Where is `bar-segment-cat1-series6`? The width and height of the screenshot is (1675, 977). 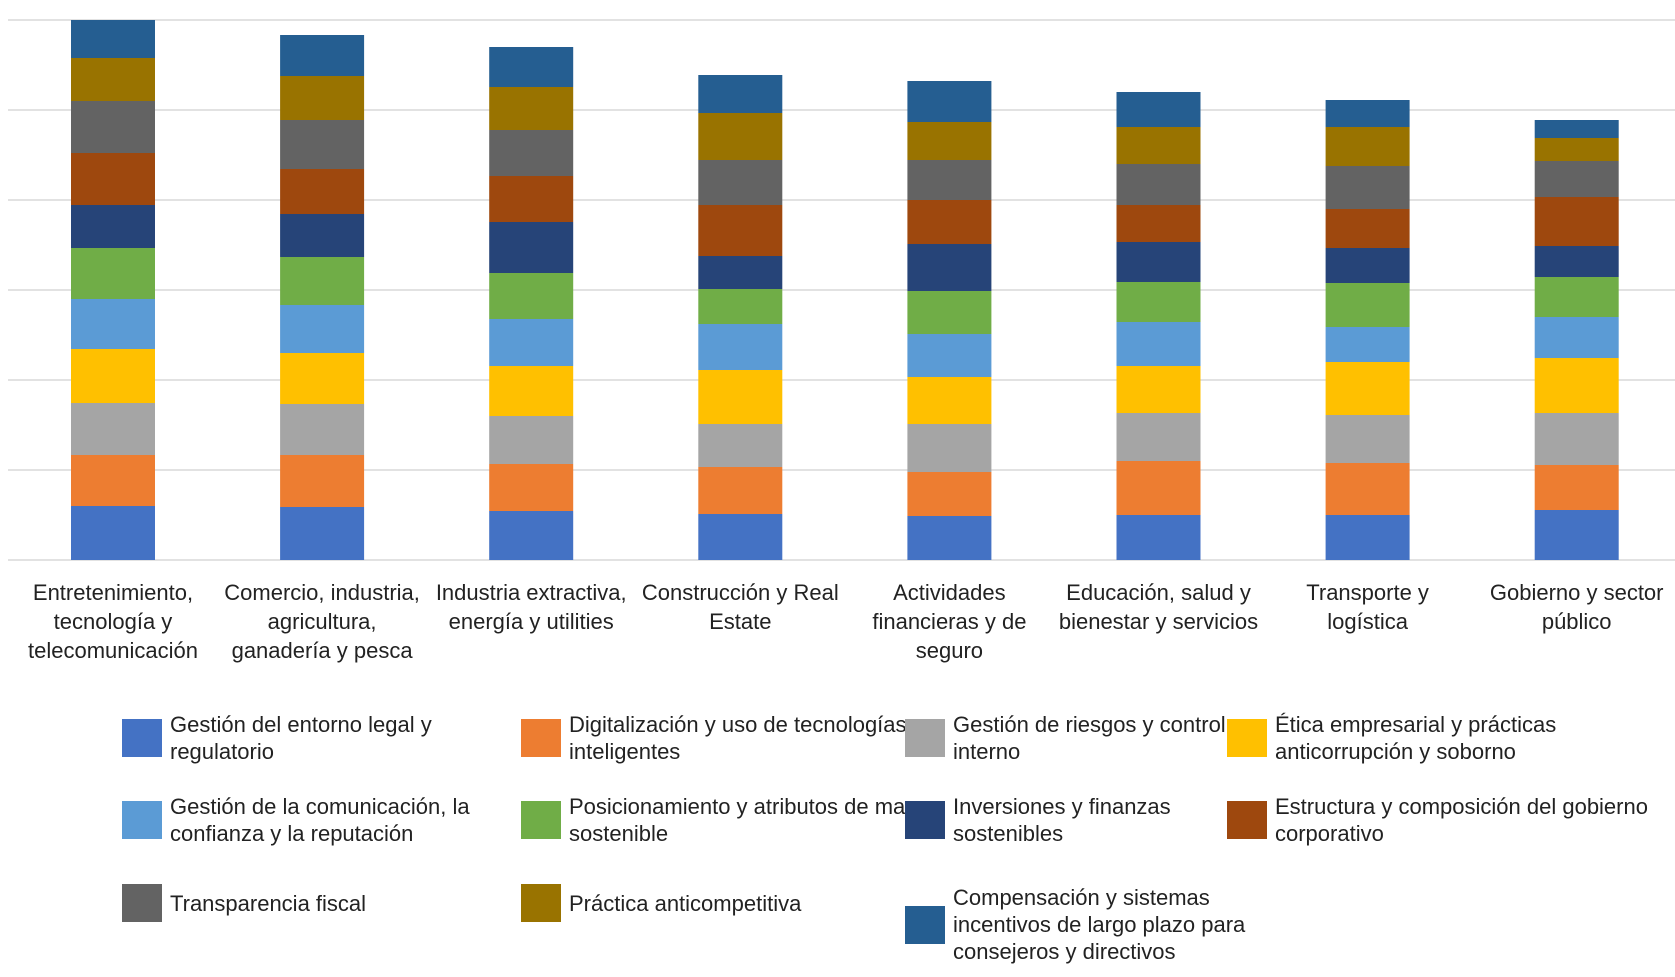
bar-segment-cat1-series6 is located at coordinates (322, 235).